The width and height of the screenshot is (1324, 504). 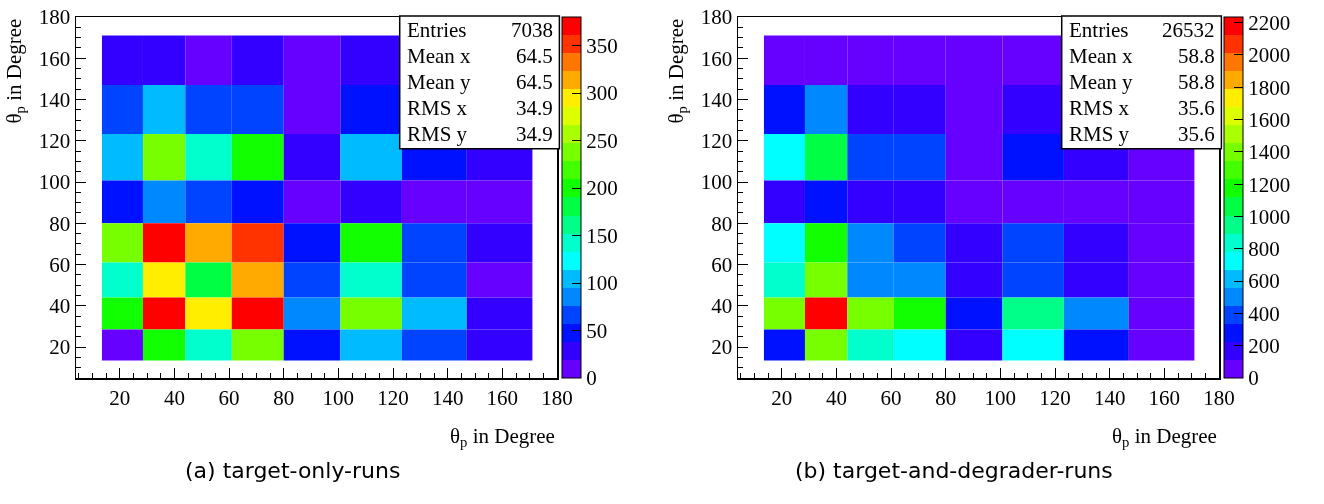 What do you see at coordinates (1142, 134) in the screenshot?
I see `text: RMS y 35.6` at bounding box center [1142, 134].